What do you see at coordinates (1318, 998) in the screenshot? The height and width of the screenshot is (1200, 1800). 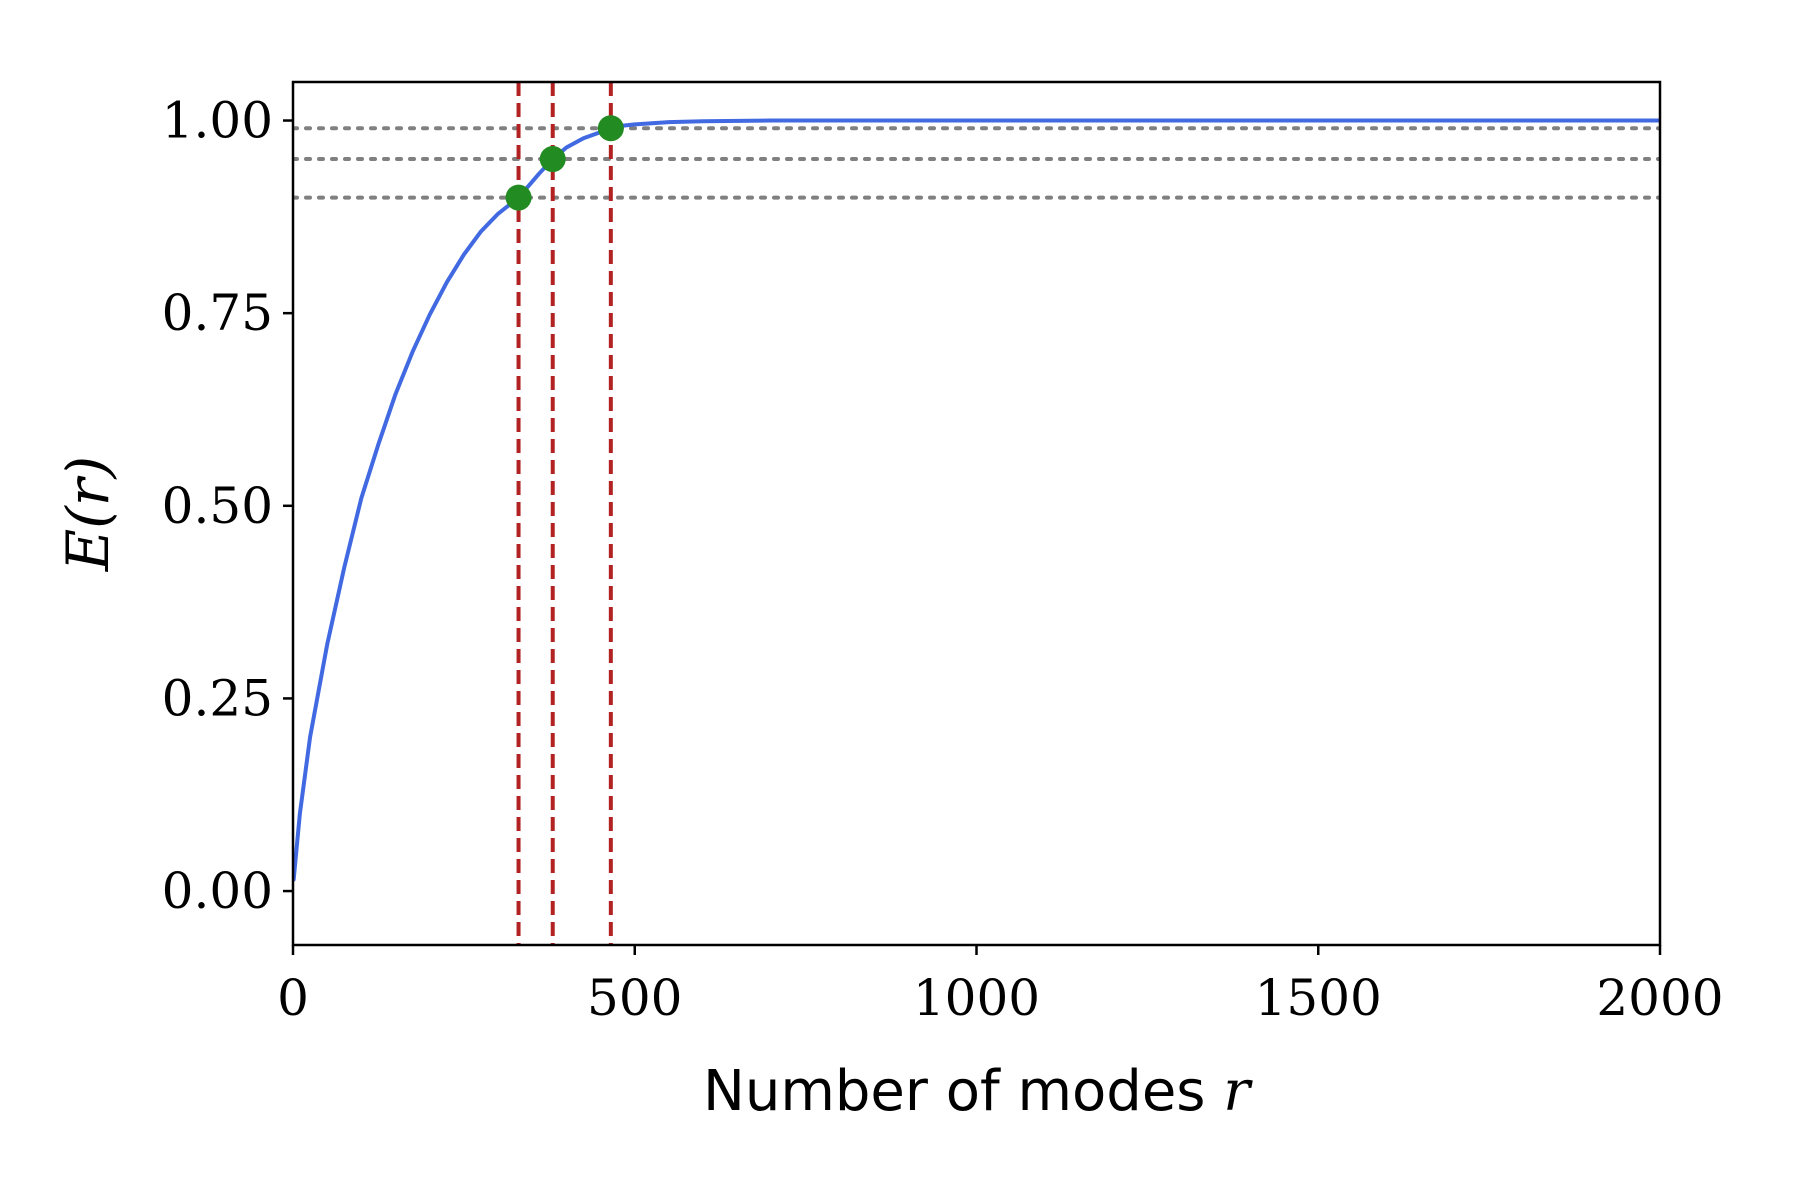 I see `x-tick-label: 1500` at bounding box center [1318, 998].